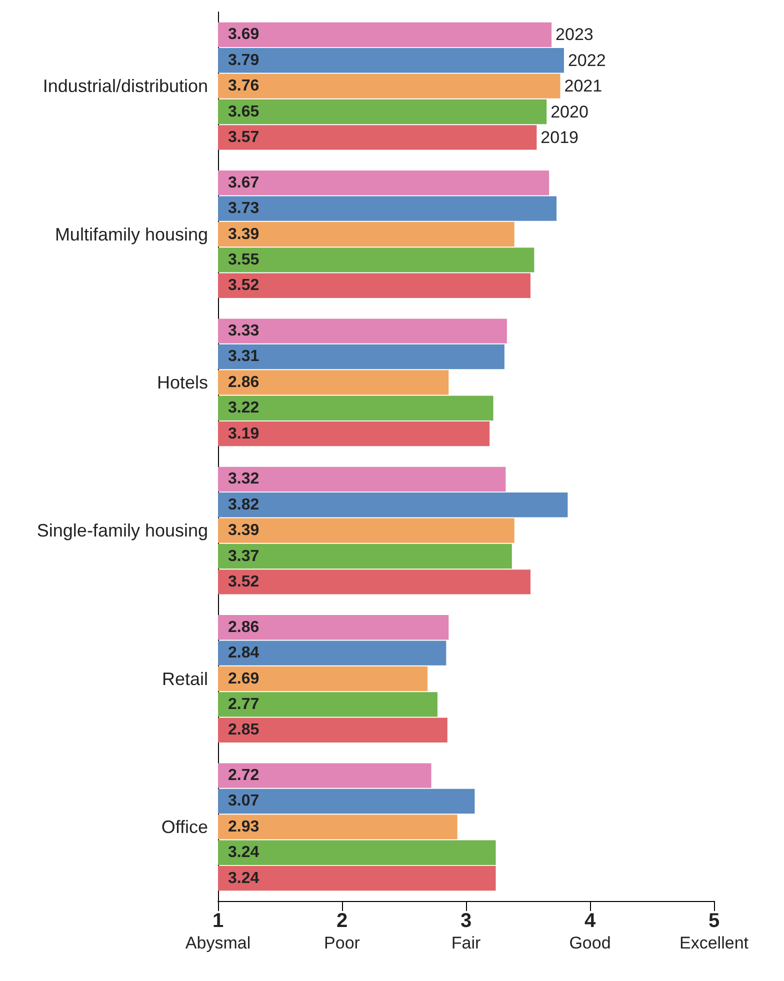 This screenshot has width=784, height=981. Describe the element at coordinates (244, 505) in the screenshot. I see `data-label: 3.82` at that location.